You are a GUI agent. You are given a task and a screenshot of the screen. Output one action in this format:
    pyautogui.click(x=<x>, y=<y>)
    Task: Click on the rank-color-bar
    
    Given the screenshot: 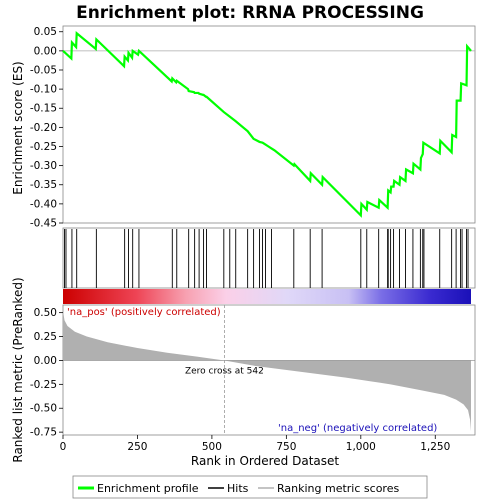 What is the action you would take?
    pyautogui.click(x=267, y=296)
    